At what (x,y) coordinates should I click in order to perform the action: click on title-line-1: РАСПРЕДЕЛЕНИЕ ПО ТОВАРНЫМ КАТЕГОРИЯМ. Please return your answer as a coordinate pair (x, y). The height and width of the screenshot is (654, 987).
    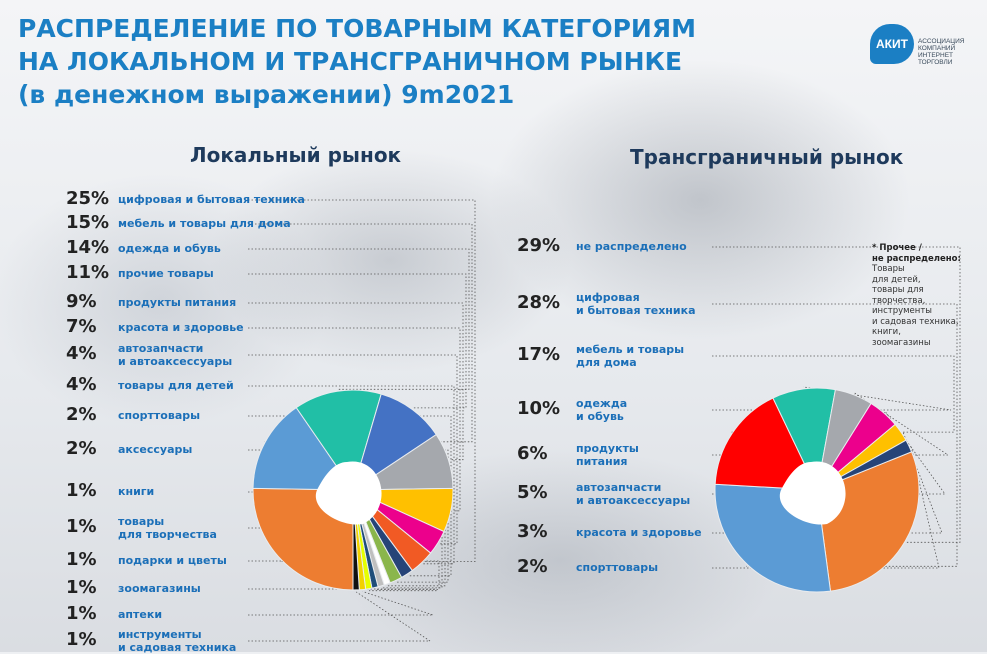
    Looking at the image, I should click on (357, 28).